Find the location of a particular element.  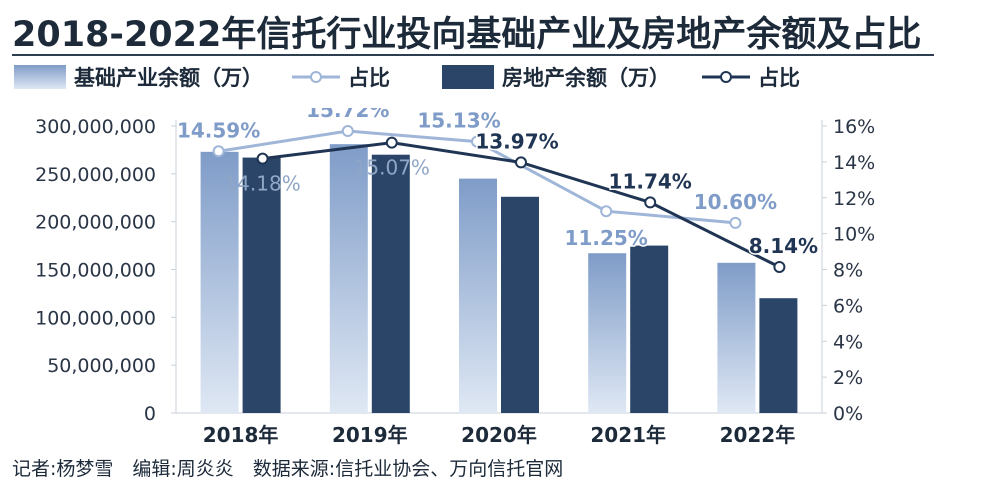

right-tick-label: 4% is located at coordinates (848, 342).